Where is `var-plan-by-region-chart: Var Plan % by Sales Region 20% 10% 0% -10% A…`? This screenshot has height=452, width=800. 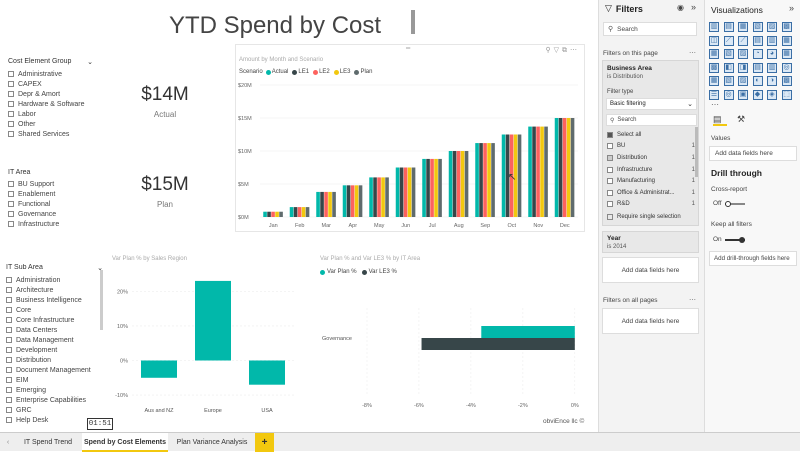
var-plan-by-region-chart: Var Plan % by Sales Region 20% 10% 0% -10% A… is located at coordinates (203, 340).